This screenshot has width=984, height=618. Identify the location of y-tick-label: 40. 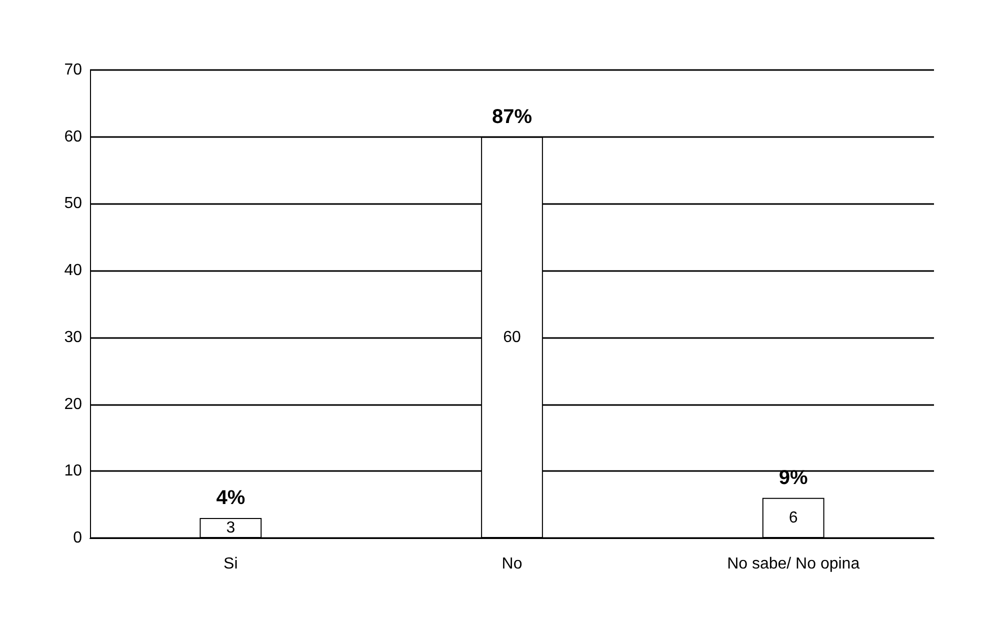
(73, 271).